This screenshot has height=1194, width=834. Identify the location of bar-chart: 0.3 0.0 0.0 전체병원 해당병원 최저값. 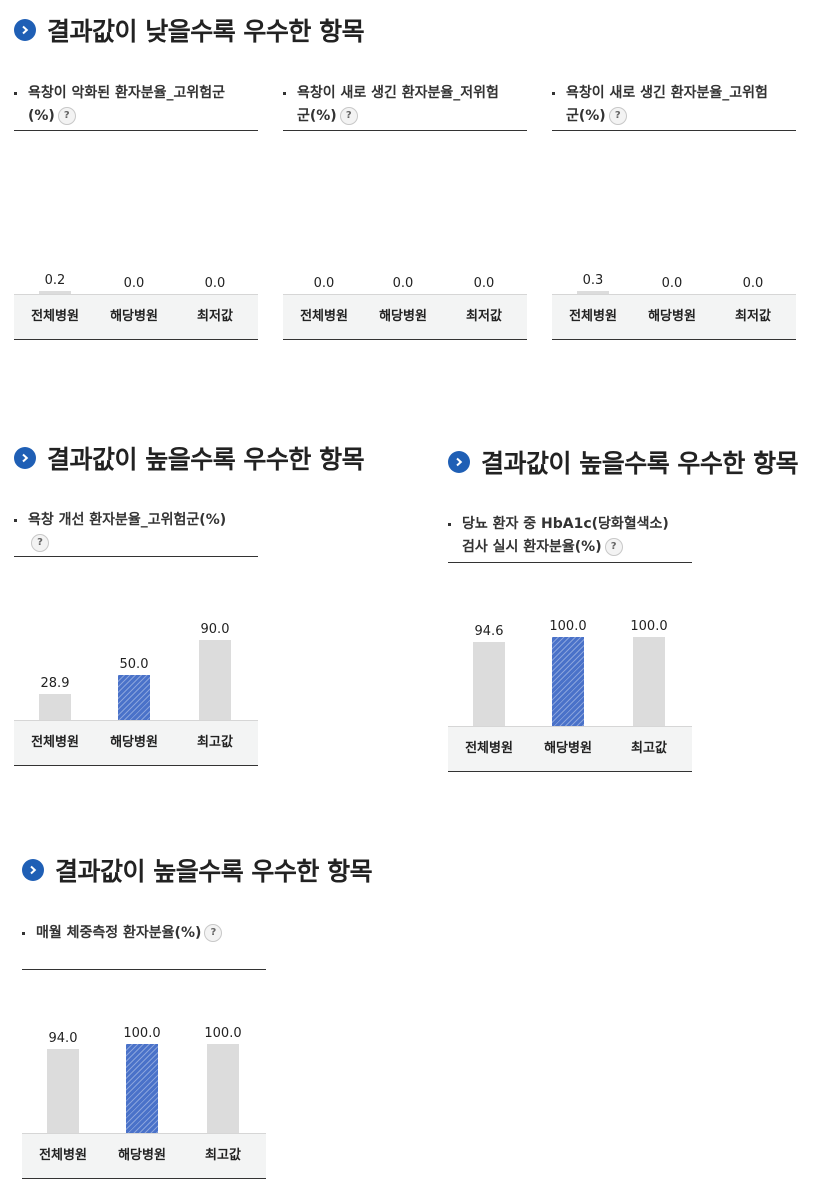
(674, 259).